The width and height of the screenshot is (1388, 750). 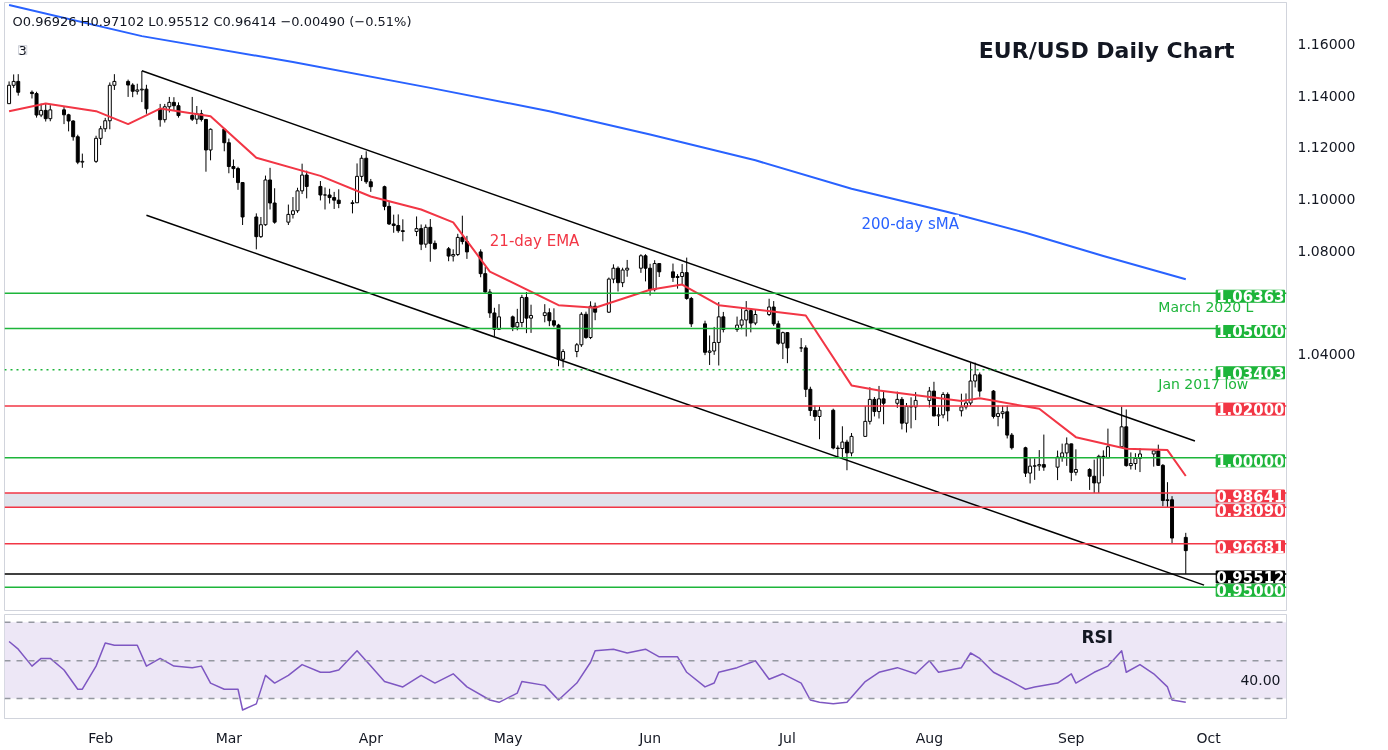 I want to click on x-tick-label: Jun, so click(x=650, y=737).